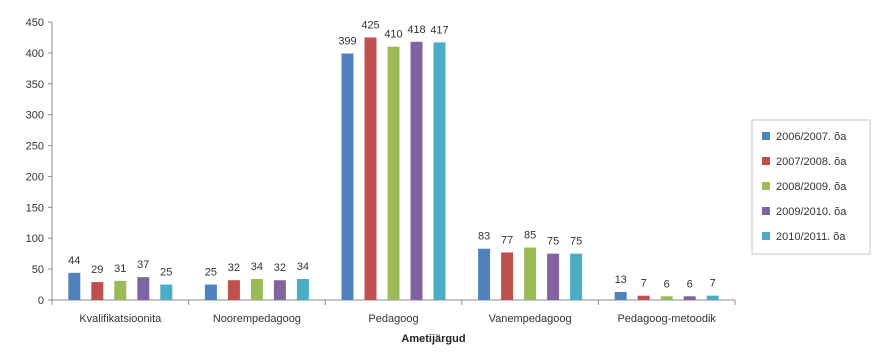  I want to click on bar-value-label: 37, so click(143, 265).